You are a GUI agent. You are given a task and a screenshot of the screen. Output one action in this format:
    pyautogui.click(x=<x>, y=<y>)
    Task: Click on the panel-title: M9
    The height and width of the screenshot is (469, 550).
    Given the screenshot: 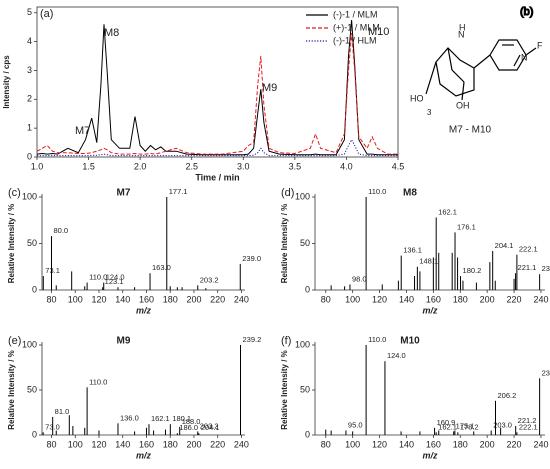 What is the action you would take?
    pyautogui.click(x=124, y=341)
    